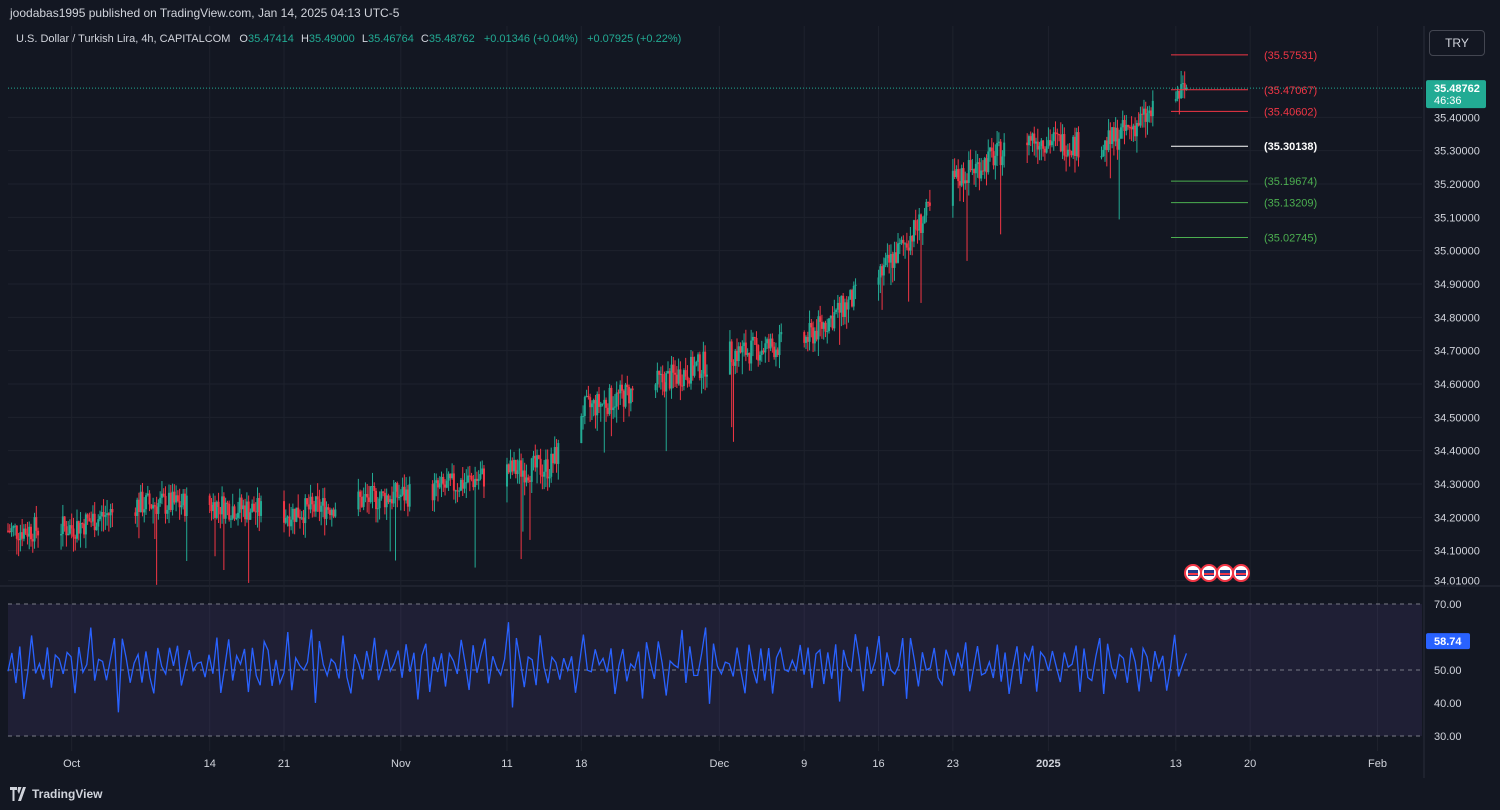 The width and height of the screenshot is (1500, 810). What do you see at coordinates (1290, 56) in the screenshot?
I see `pivot-level-label: (35.57531)` at bounding box center [1290, 56].